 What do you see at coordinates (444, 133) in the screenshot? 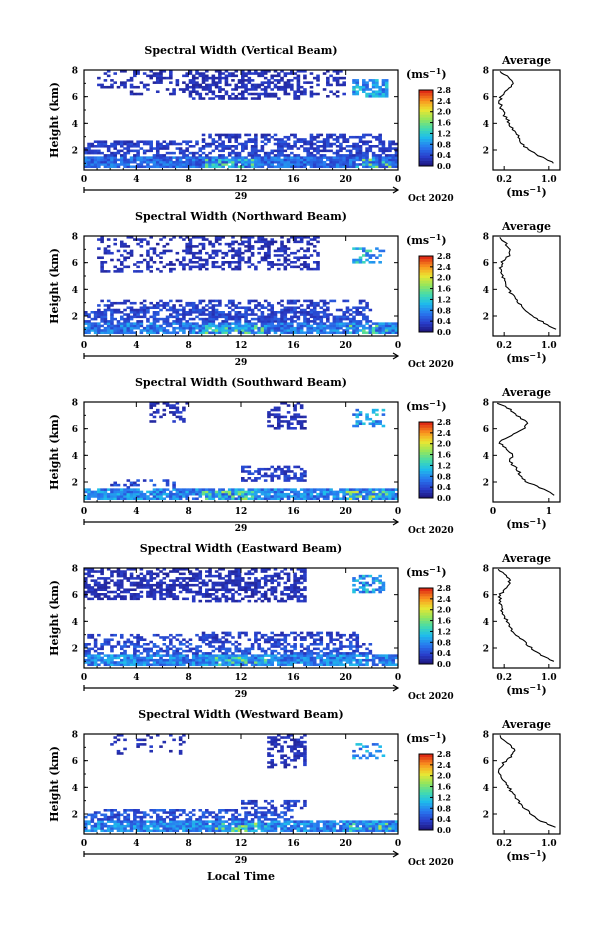
I see `colorbar-tick-label: 1.2` at bounding box center [444, 133].